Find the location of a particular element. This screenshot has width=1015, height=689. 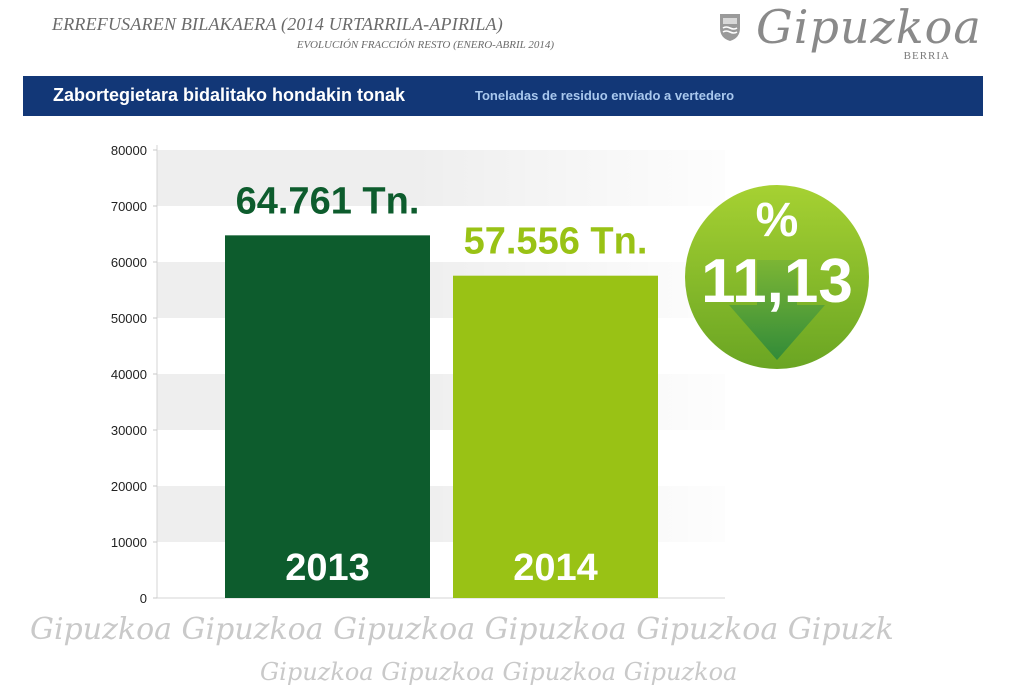

category-label-2013: 2013 is located at coordinates (327, 568).